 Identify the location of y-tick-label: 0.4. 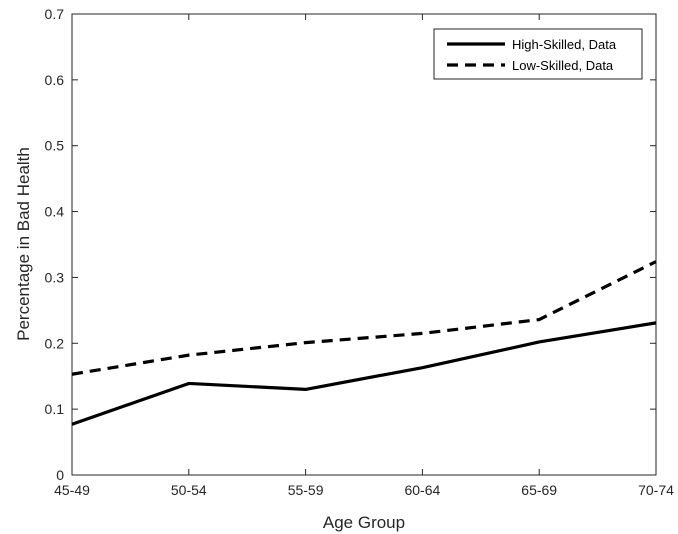
(55, 212).